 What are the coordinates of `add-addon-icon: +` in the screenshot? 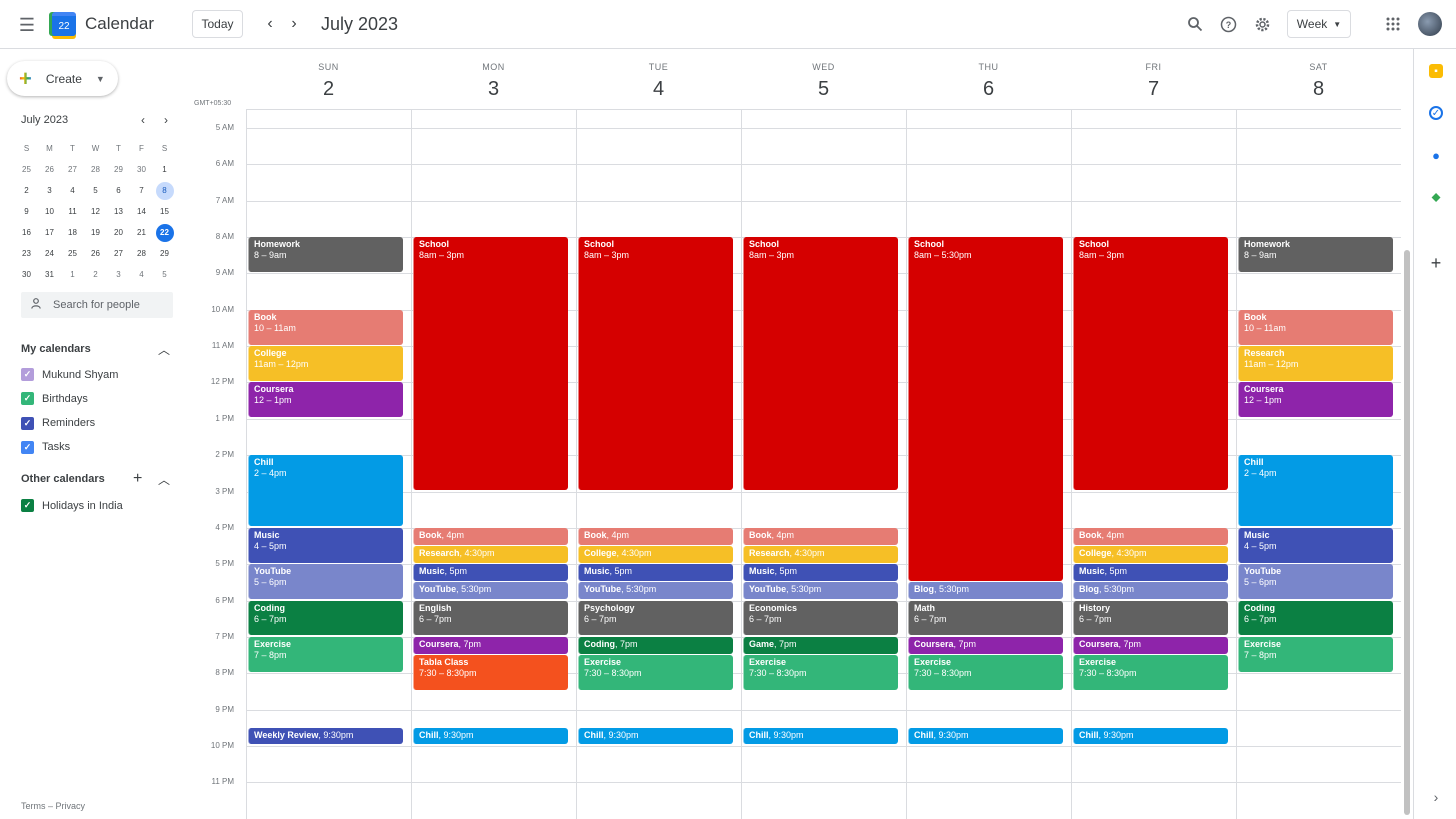 It's located at (1436, 262).